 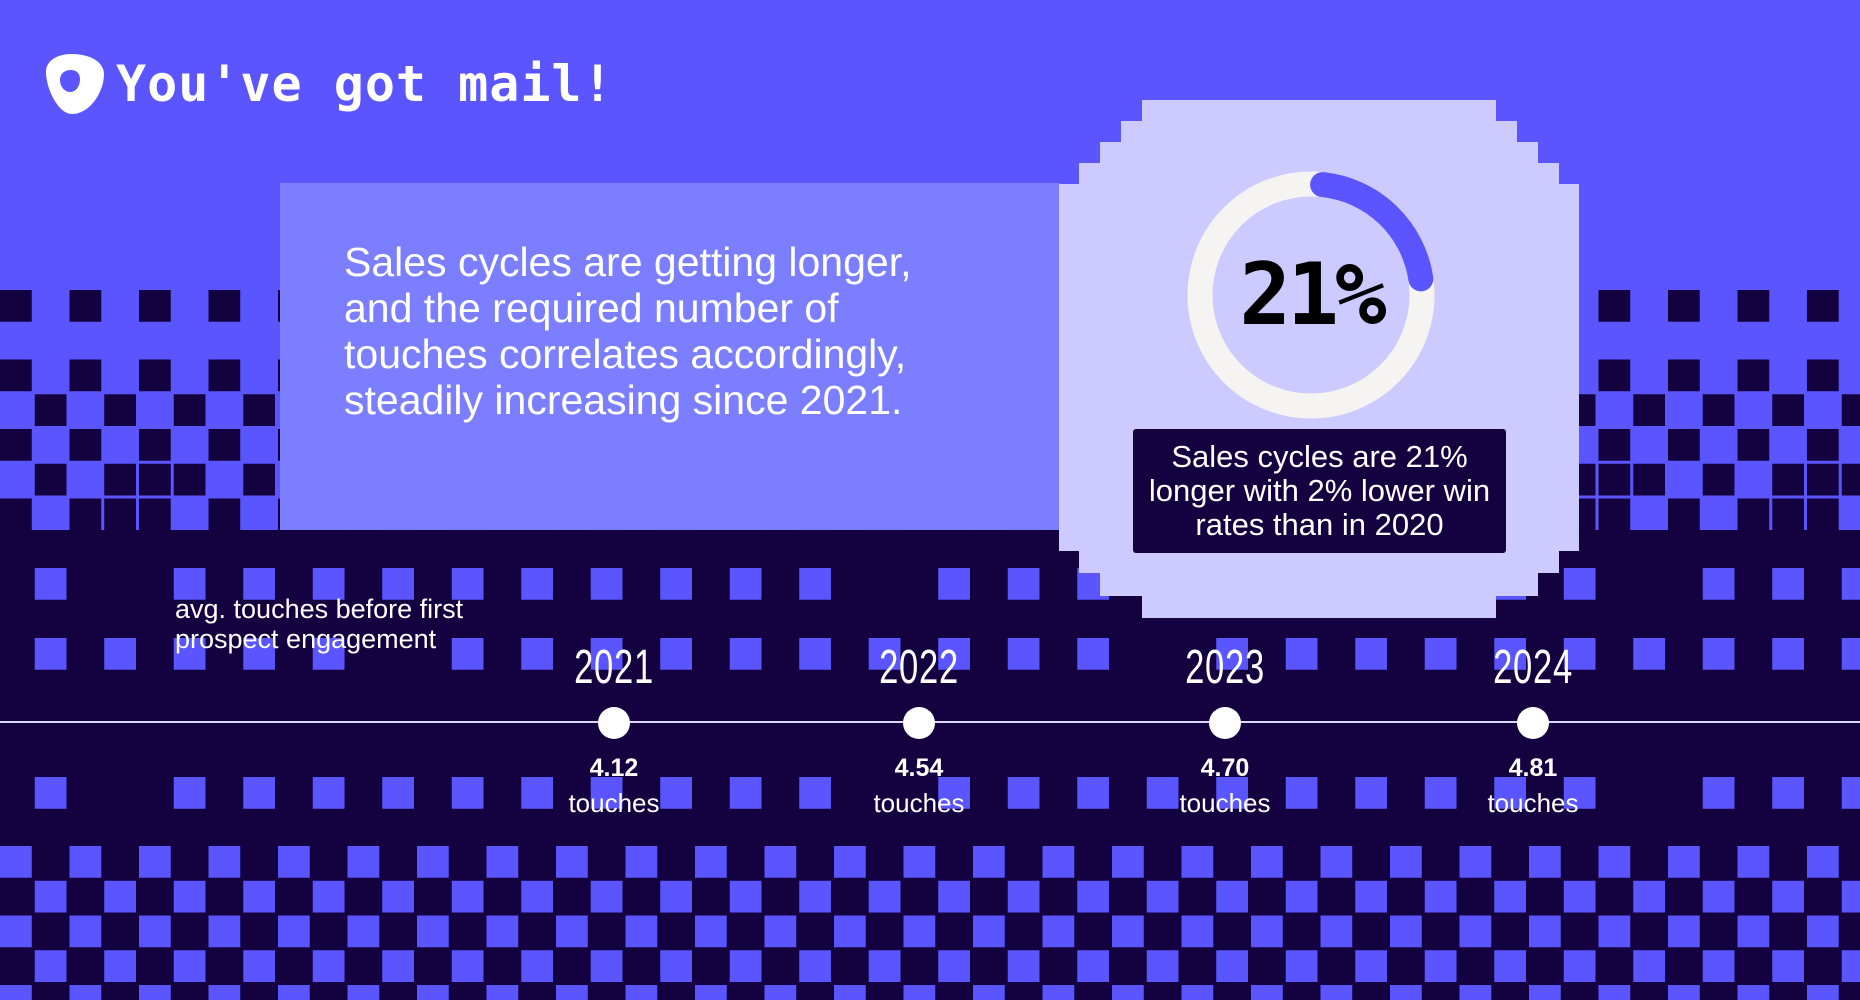 I want to click on ring-progress, so click(x=1311, y=295).